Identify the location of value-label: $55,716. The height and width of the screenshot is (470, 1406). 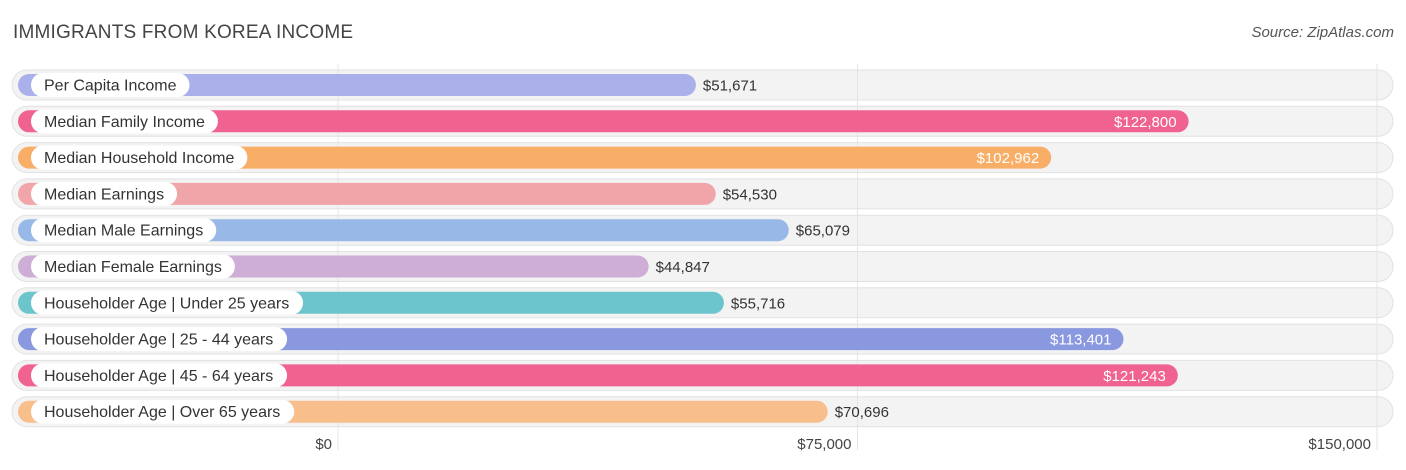
(758, 303).